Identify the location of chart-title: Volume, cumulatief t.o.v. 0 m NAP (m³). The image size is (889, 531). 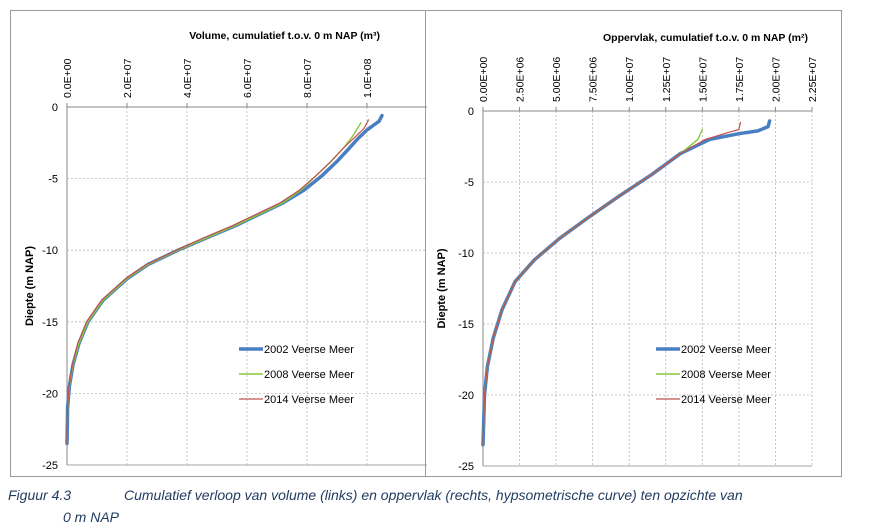
(284, 36).